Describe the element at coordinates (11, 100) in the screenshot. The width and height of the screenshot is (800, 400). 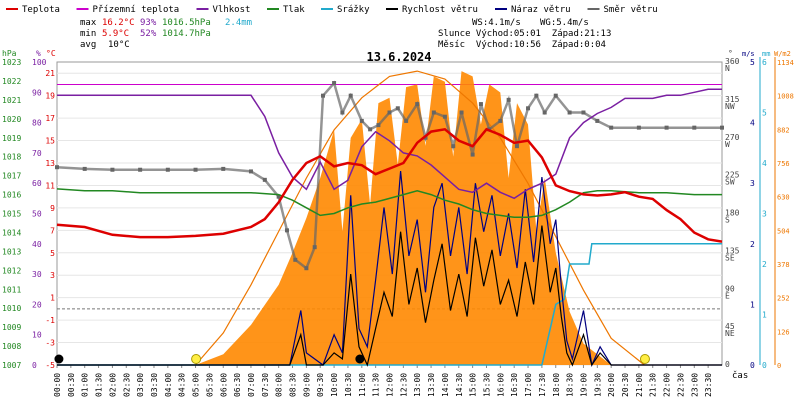
I see `hpa-tick-2: 1021` at that location.